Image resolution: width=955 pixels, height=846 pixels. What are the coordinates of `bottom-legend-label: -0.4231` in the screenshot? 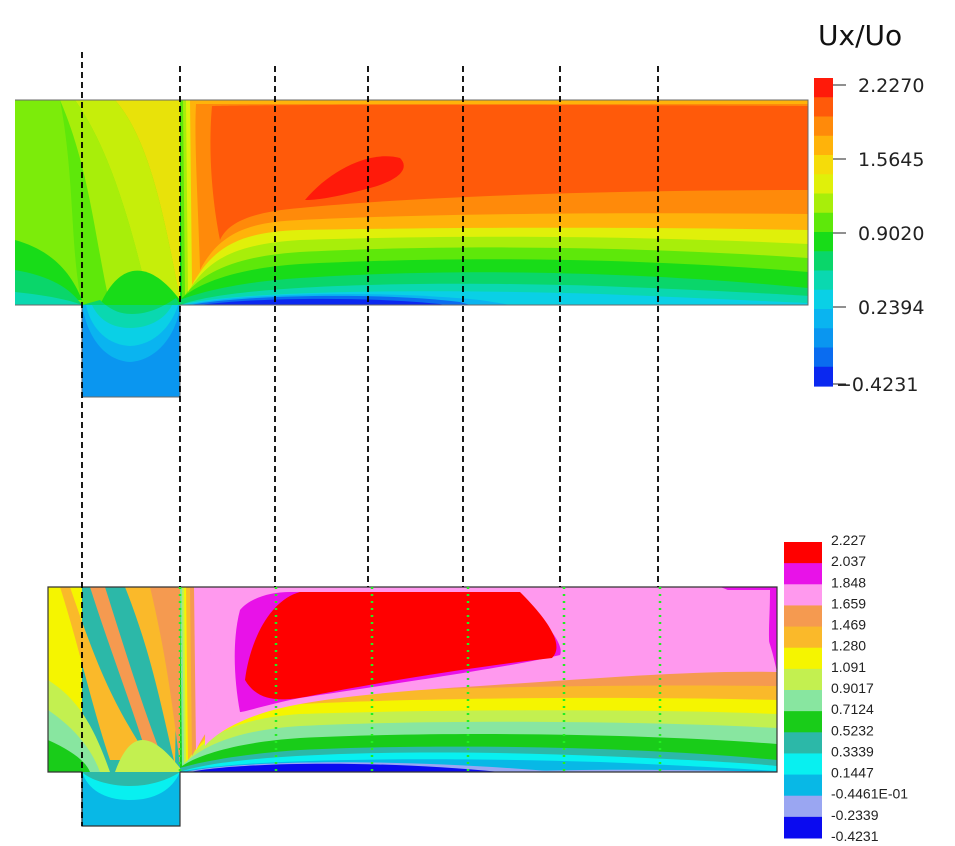 It's located at (855, 836).